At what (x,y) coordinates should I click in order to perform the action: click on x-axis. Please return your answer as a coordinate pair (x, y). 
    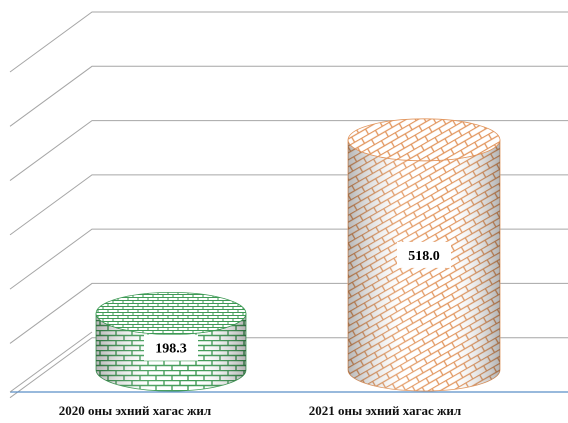
    Looking at the image, I should click on (288, 362).